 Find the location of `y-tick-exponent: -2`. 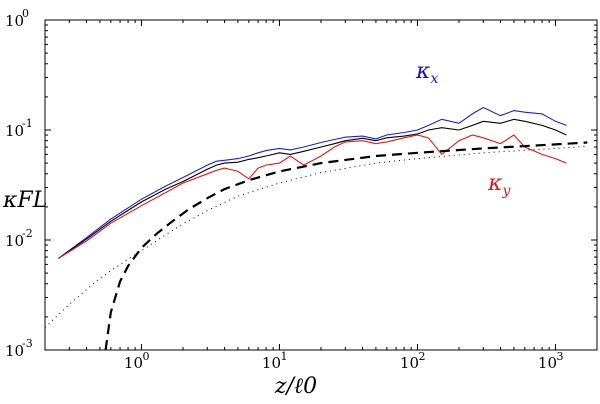

y-tick-exponent: -2 is located at coordinates (27, 233).